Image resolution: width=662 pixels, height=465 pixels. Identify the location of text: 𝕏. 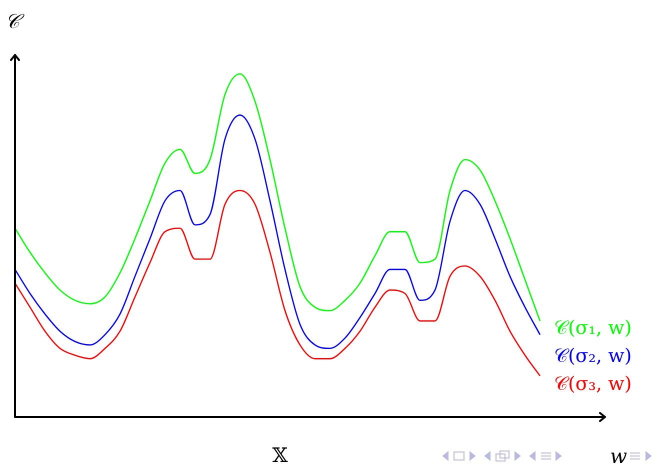
(280, 454).